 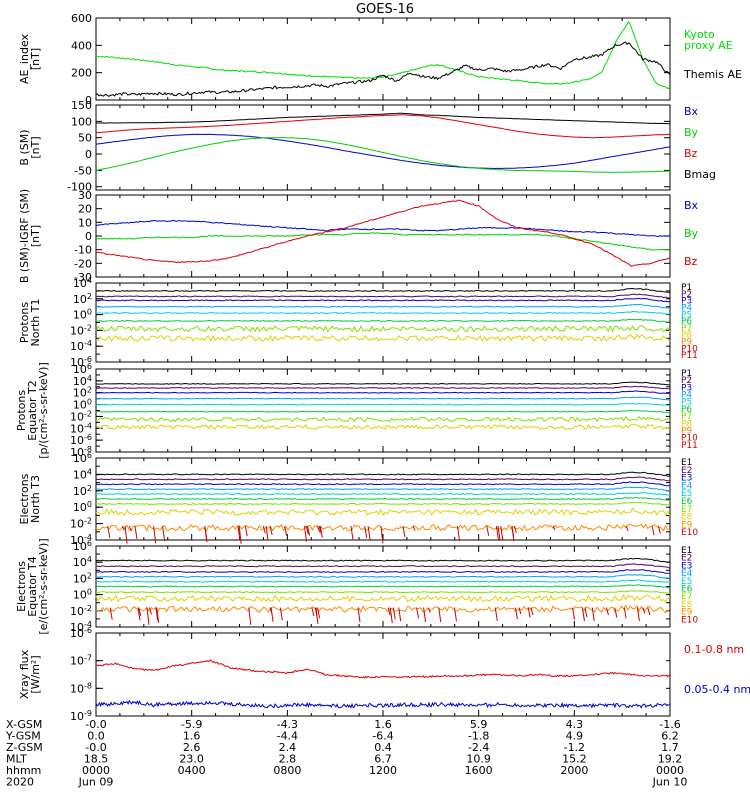 I want to click on y-axis-label: Equator T4, so click(x=32, y=586).